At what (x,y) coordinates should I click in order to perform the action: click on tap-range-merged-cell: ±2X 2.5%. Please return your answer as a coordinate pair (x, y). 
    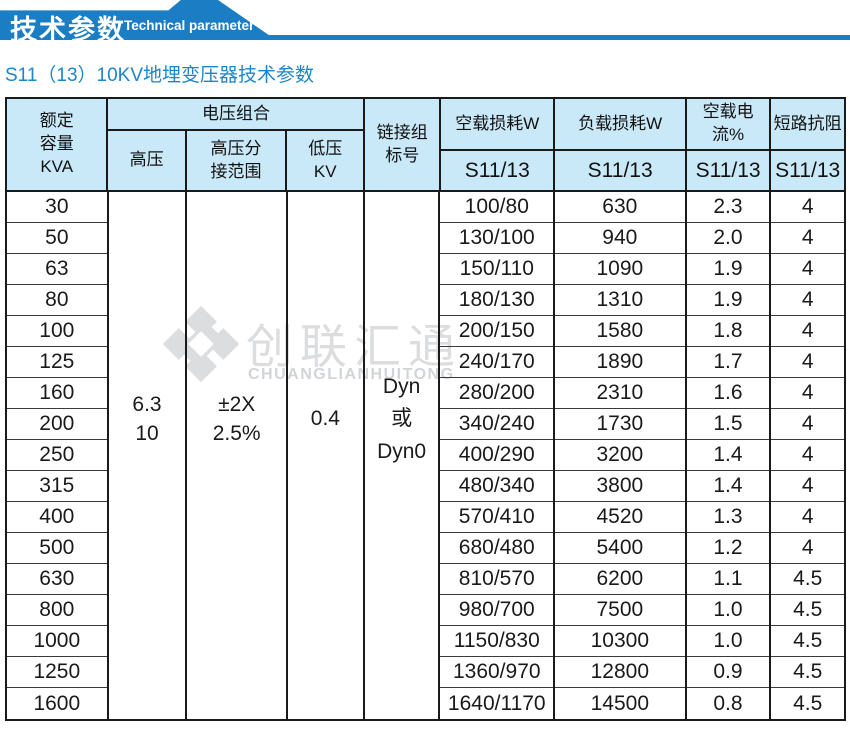
    Looking at the image, I should click on (236, 455).